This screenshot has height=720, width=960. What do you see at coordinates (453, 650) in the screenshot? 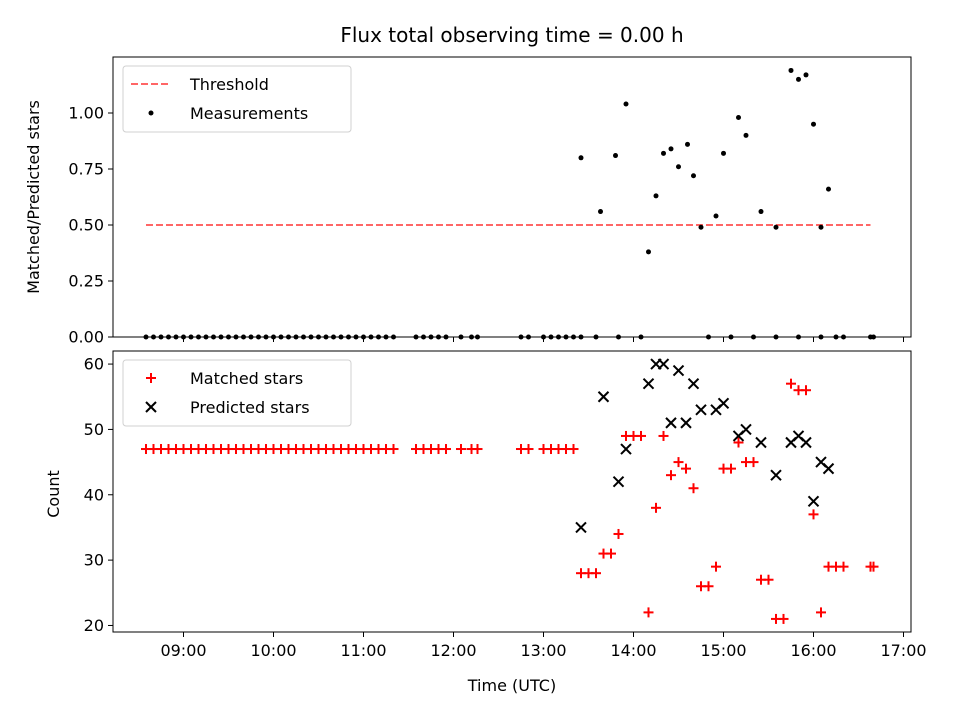
I see `bottom-x-tick-label: 12:00` at bounding box center [453, 650].